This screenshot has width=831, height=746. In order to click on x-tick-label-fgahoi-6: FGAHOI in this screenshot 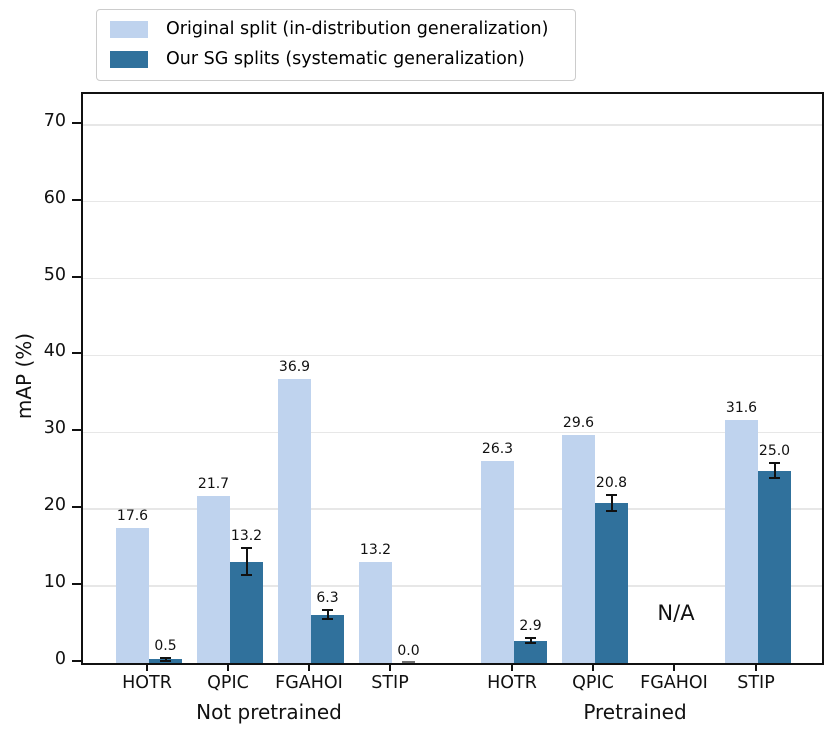, I will do `click(674, 683)`.